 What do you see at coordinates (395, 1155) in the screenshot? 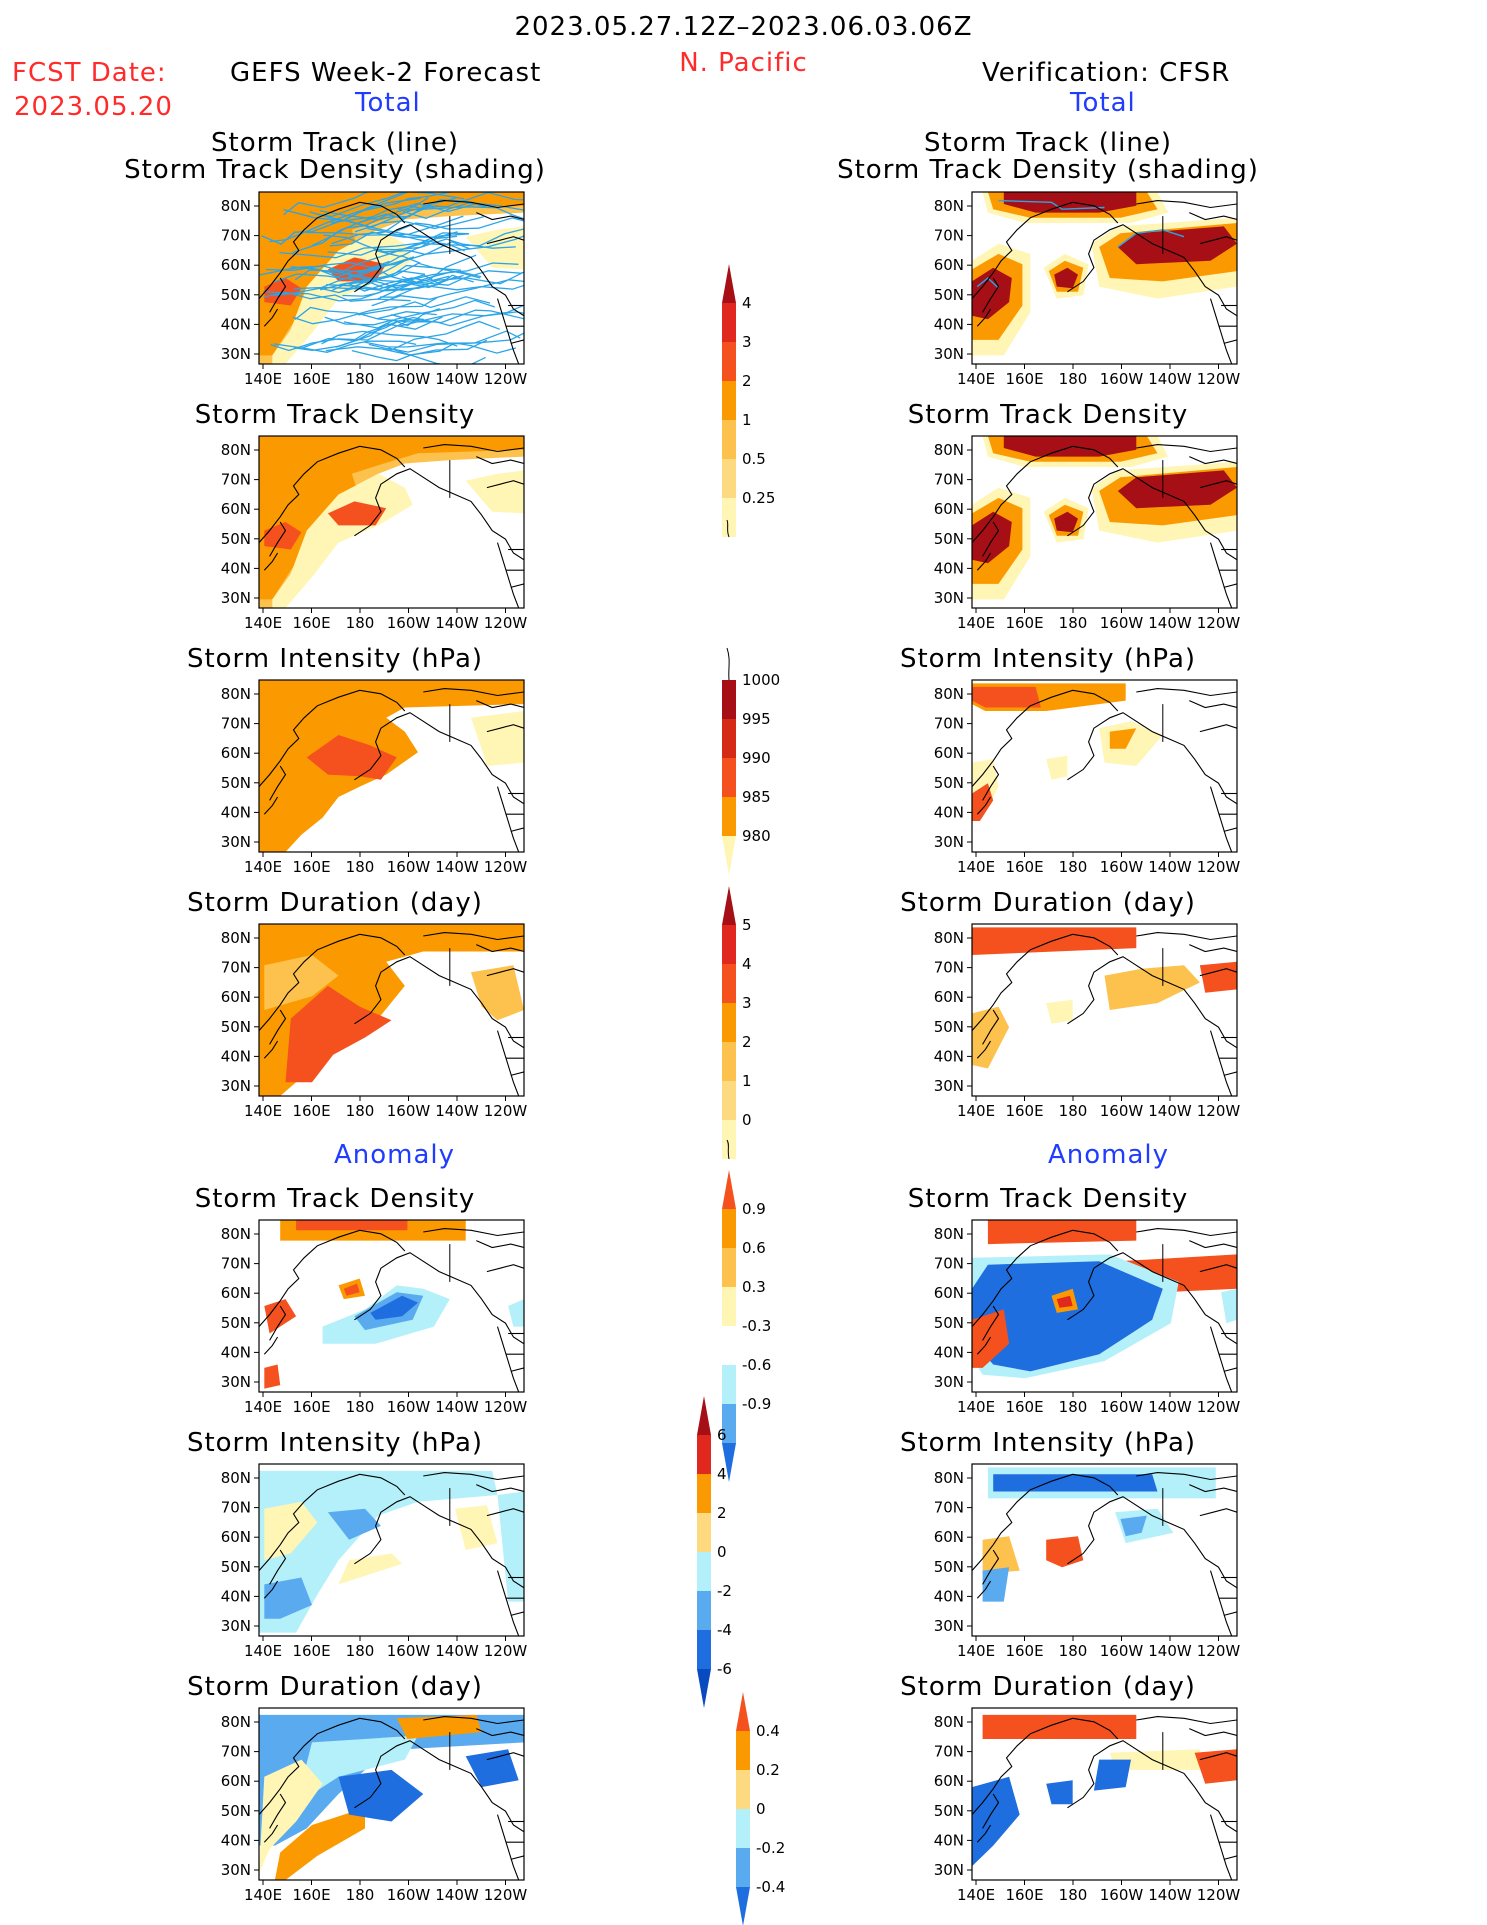
I see `anomaly-label-left: Anomaly` at bounding box center [395, 1155].